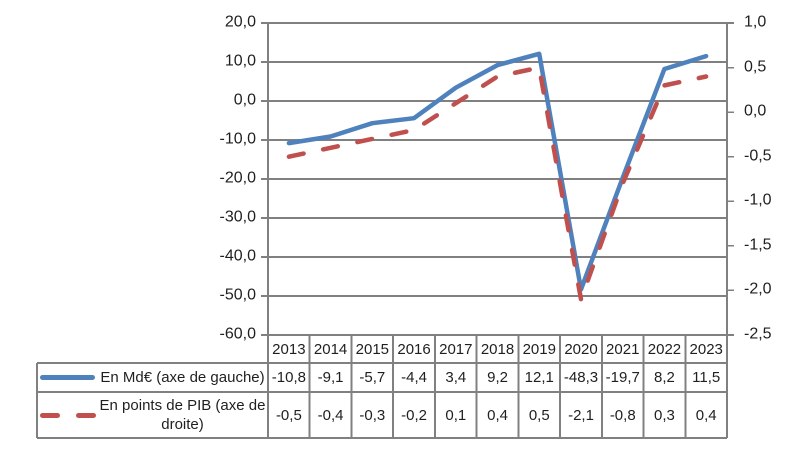 This screenshot has height=450, width=793. I want to click on series1-solid-line-swatch, so click(68, 377).